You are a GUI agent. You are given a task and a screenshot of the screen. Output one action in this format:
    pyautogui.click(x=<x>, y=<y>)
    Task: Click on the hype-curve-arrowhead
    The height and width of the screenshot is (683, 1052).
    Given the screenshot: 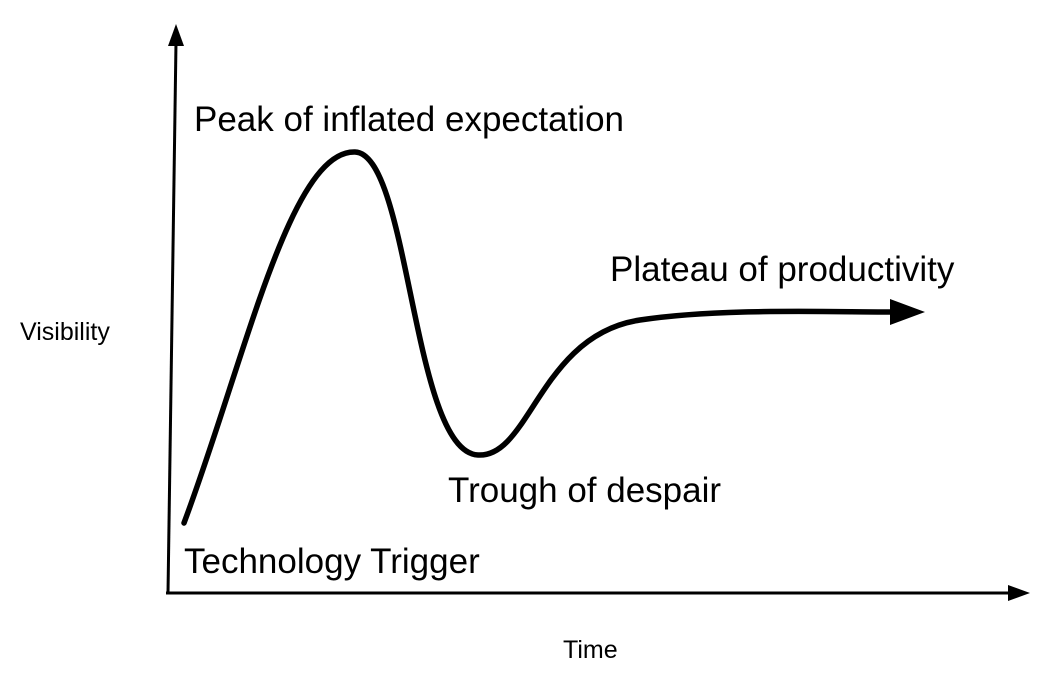 What is the action you would take?
    pyautogui.click(x=907, y=312)
    